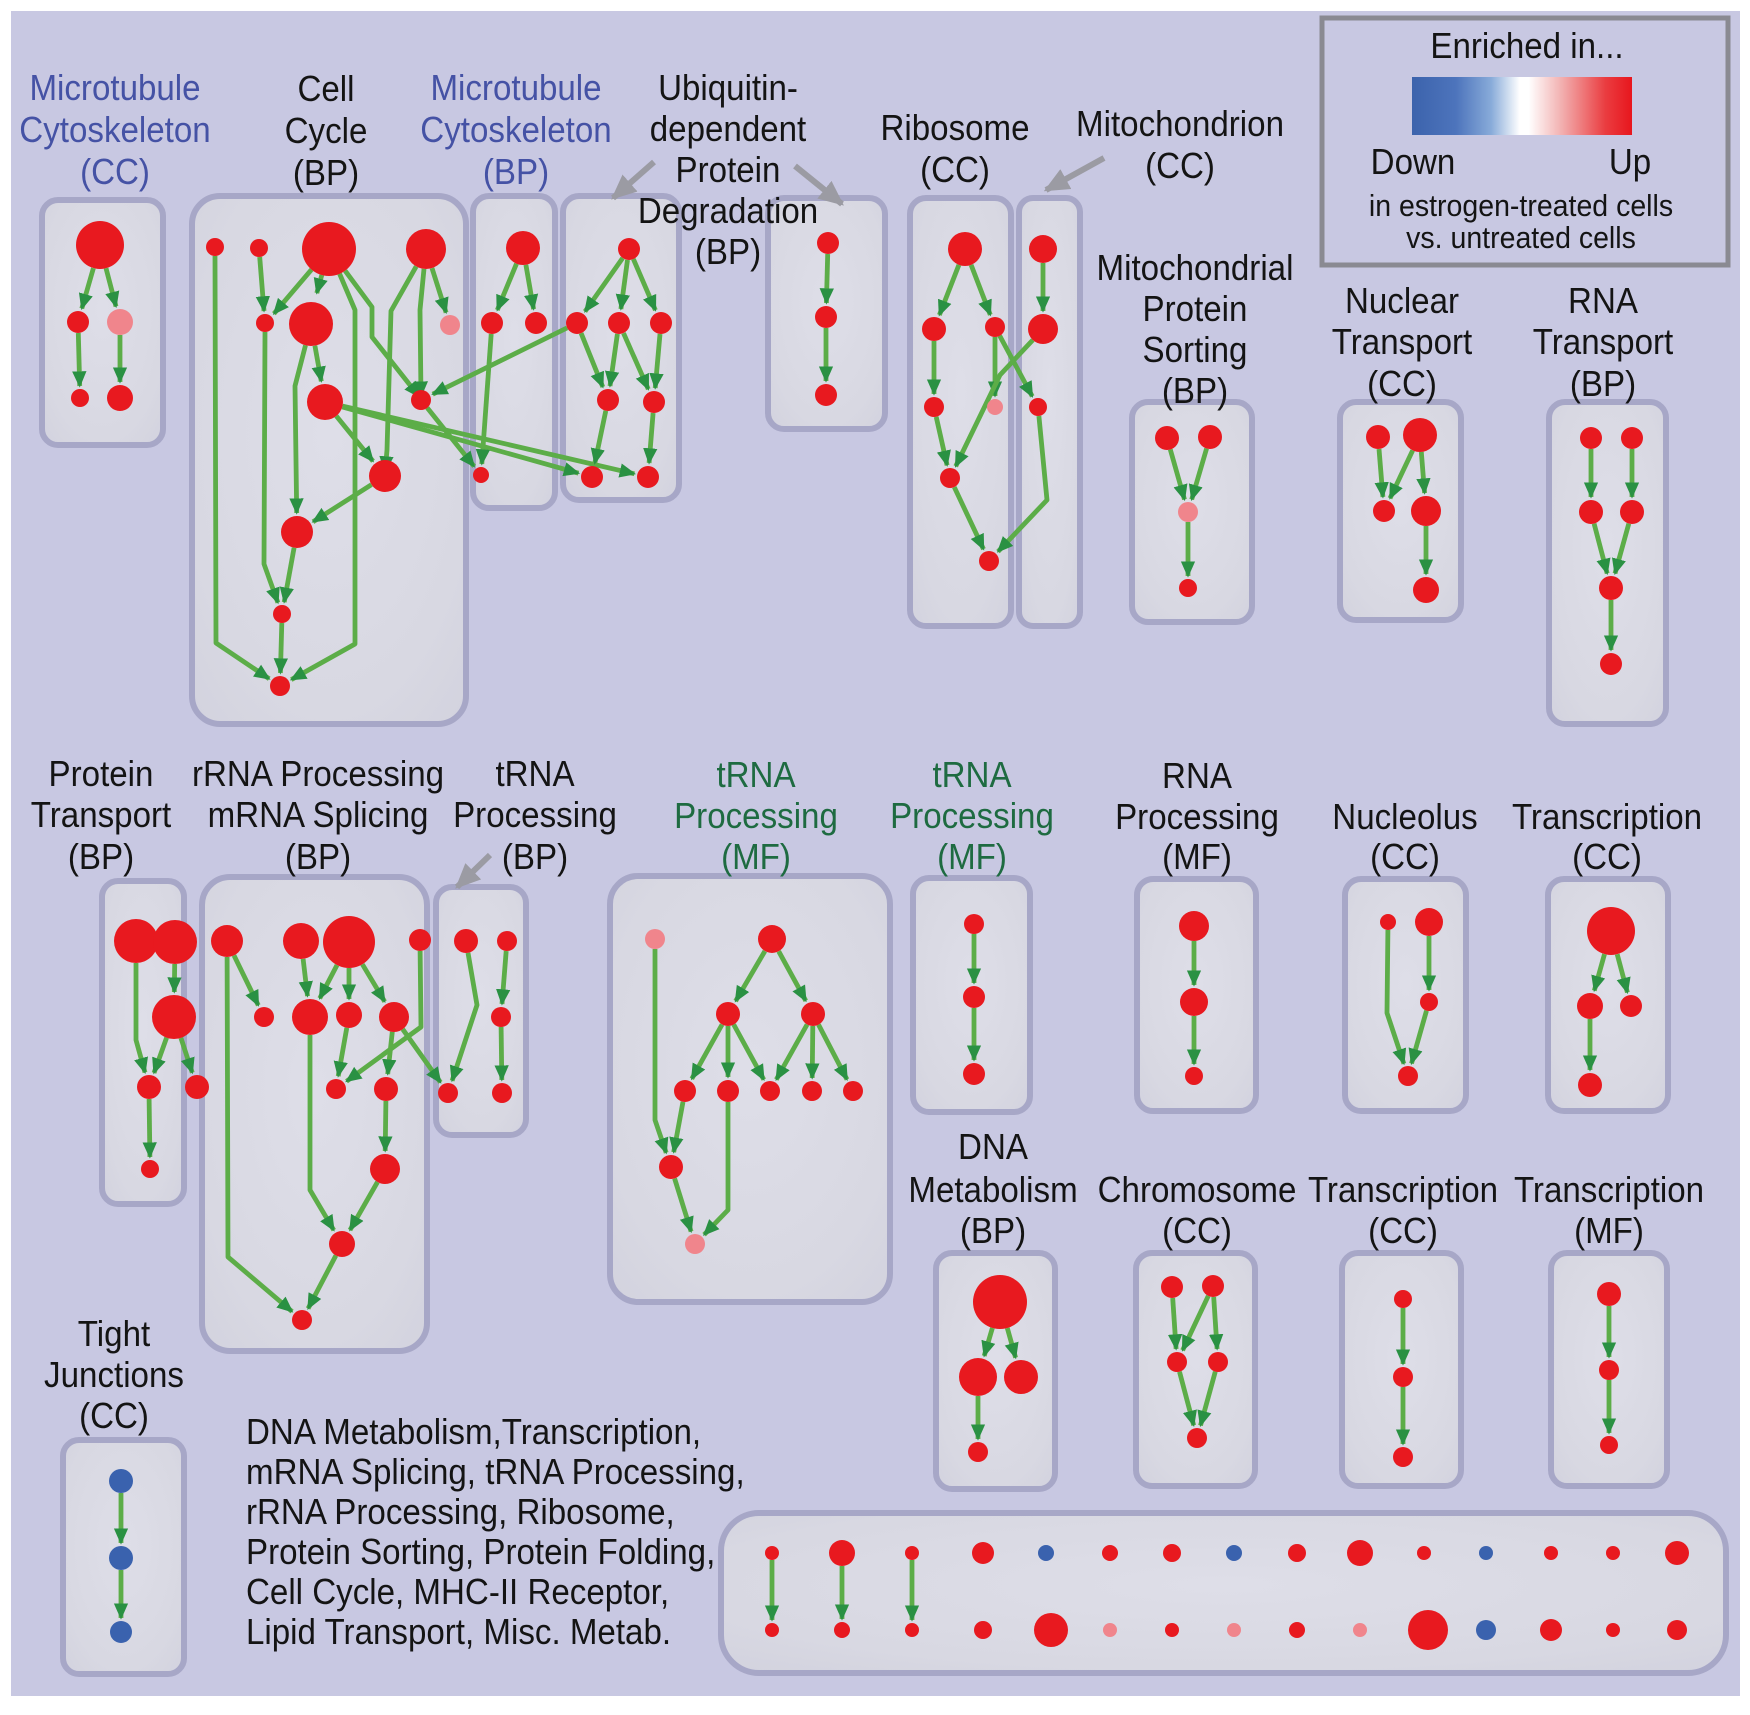  What do you see at coordinates (457, 1593) in the screenshot?
I see `svg-text: Cell Cycle, MHC-II Receptor,` at bounding box center [457, 1593].